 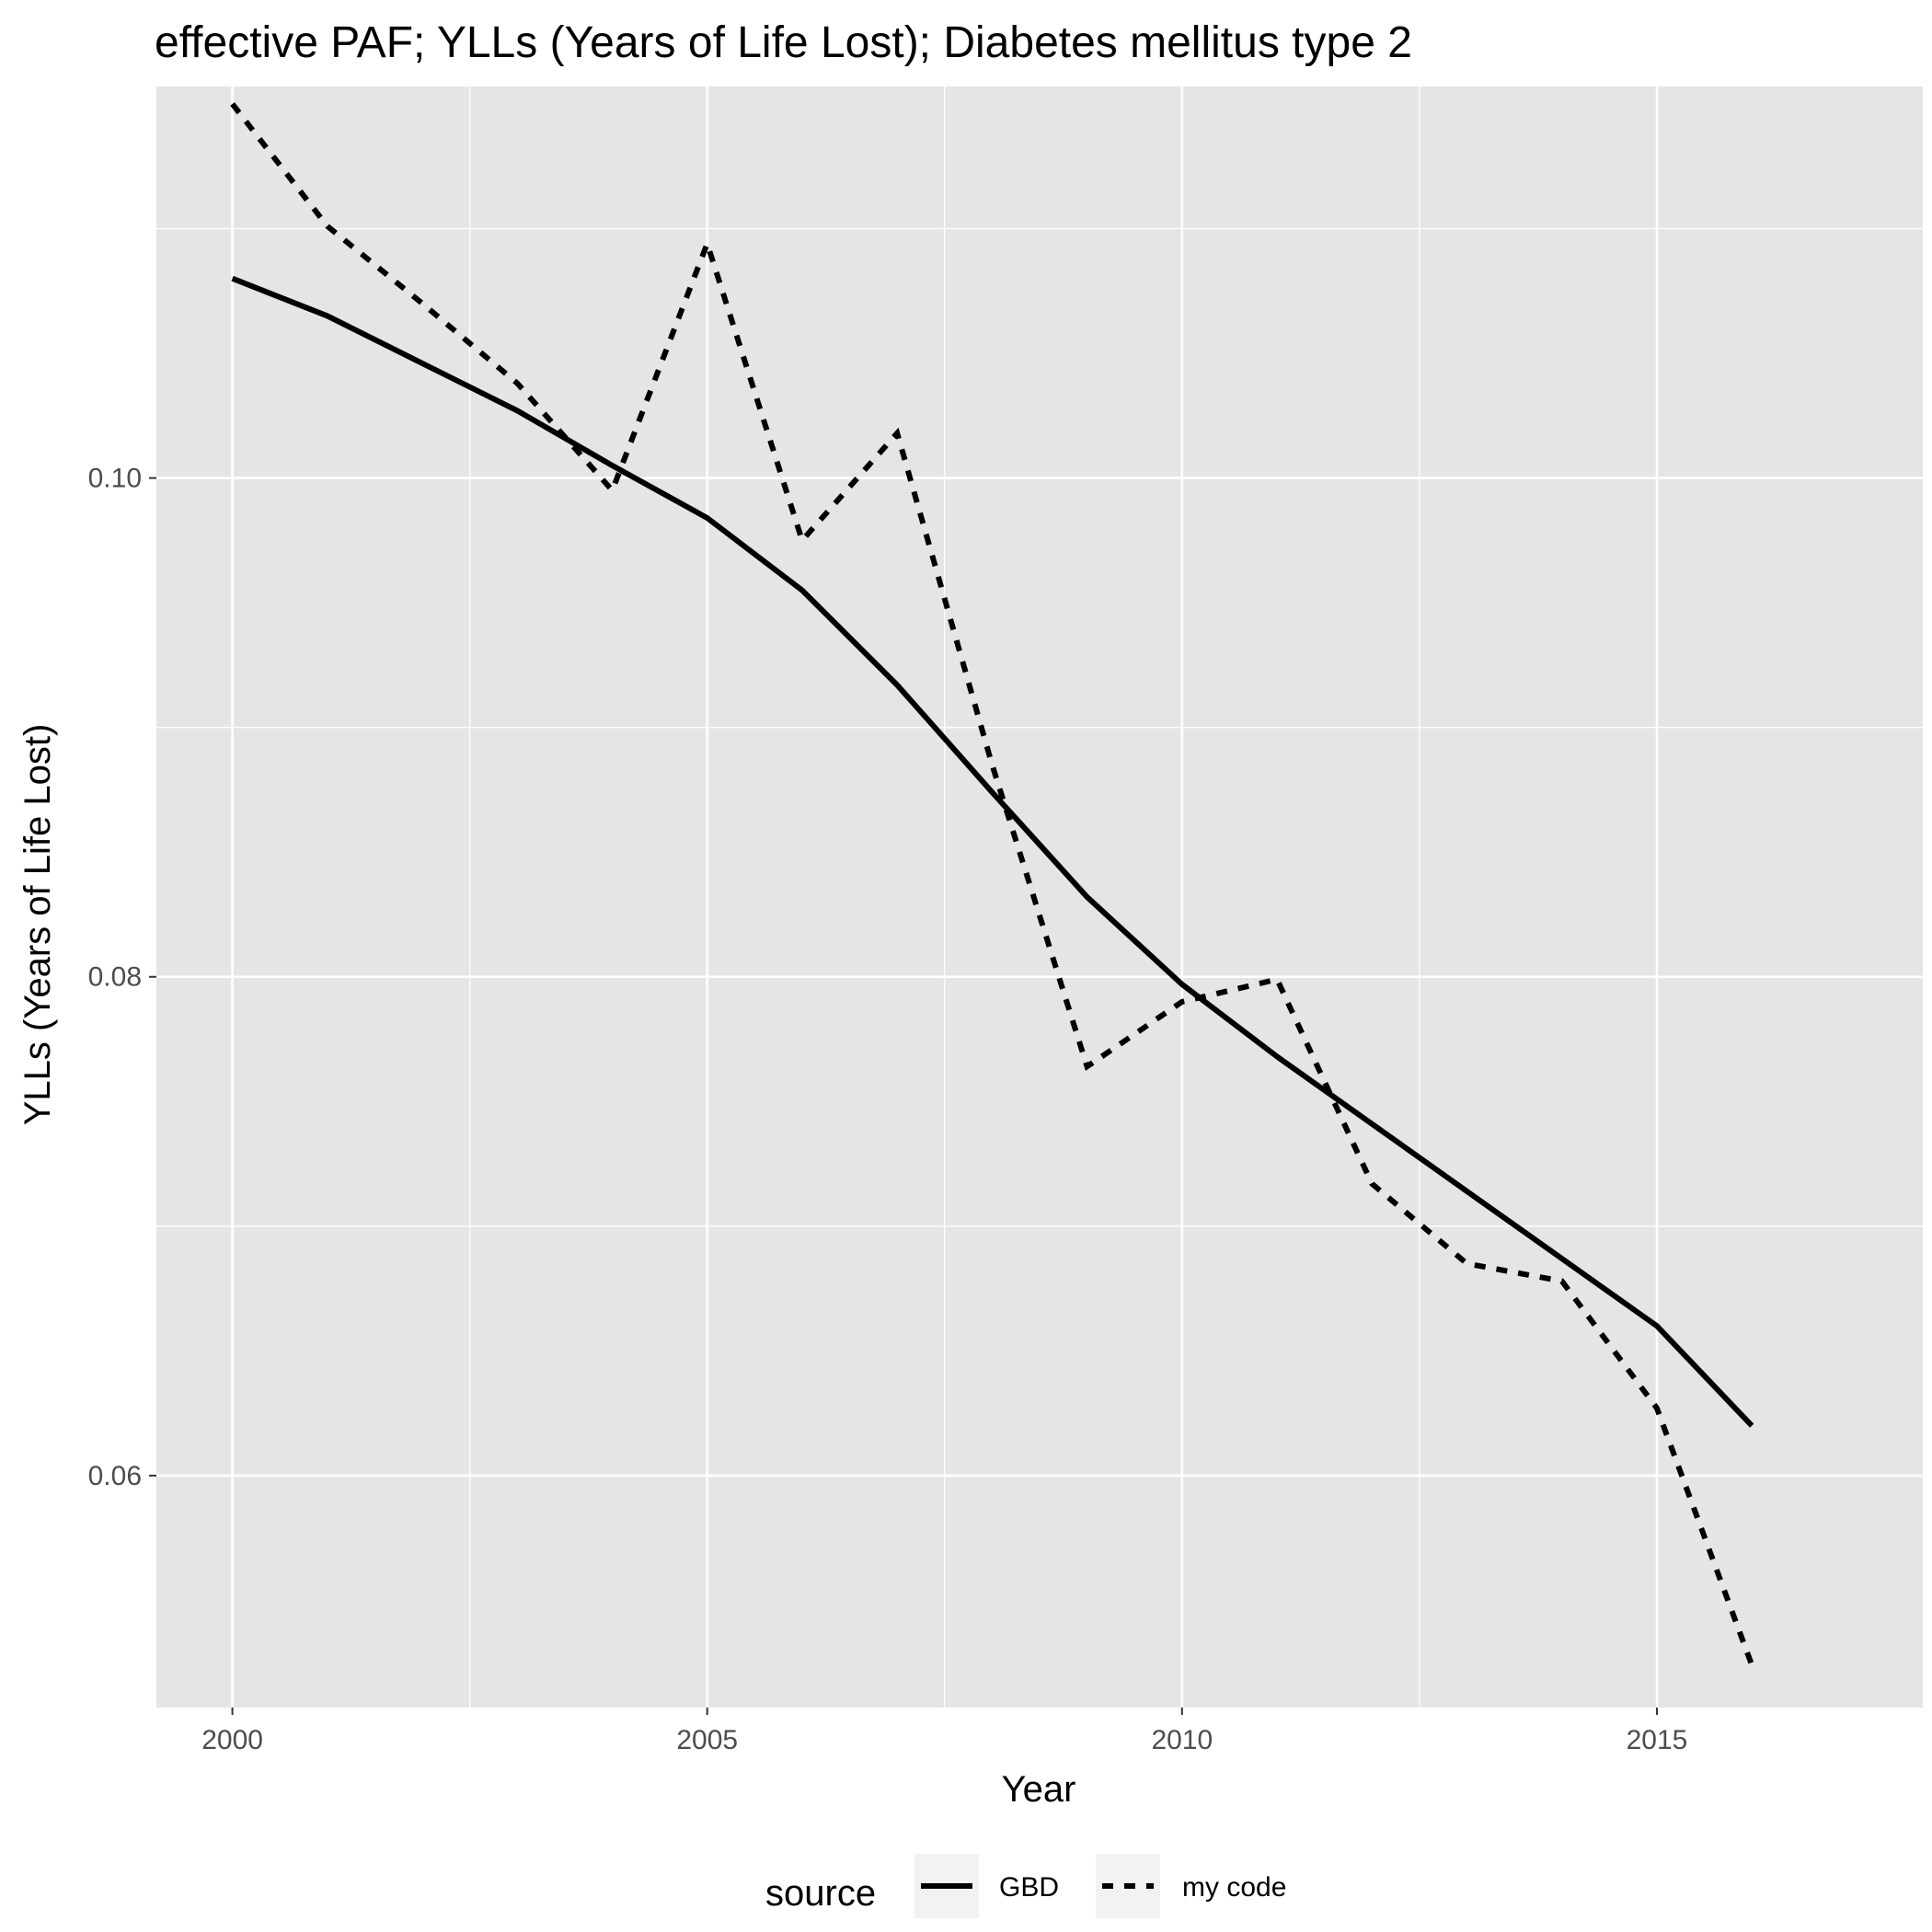 I want to click on x-axis-title: Year, so click(x=1039, y=1789).